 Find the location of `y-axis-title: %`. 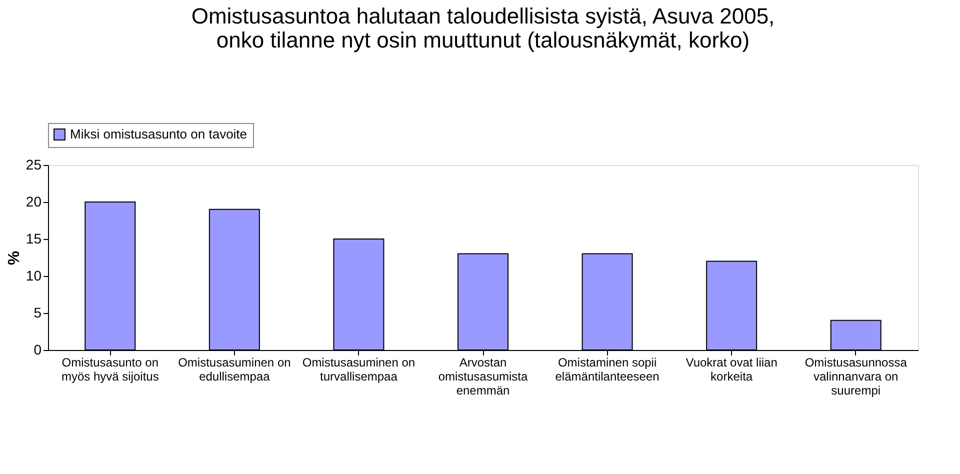

y-axis-title: % is located at coordinates (14, 258).